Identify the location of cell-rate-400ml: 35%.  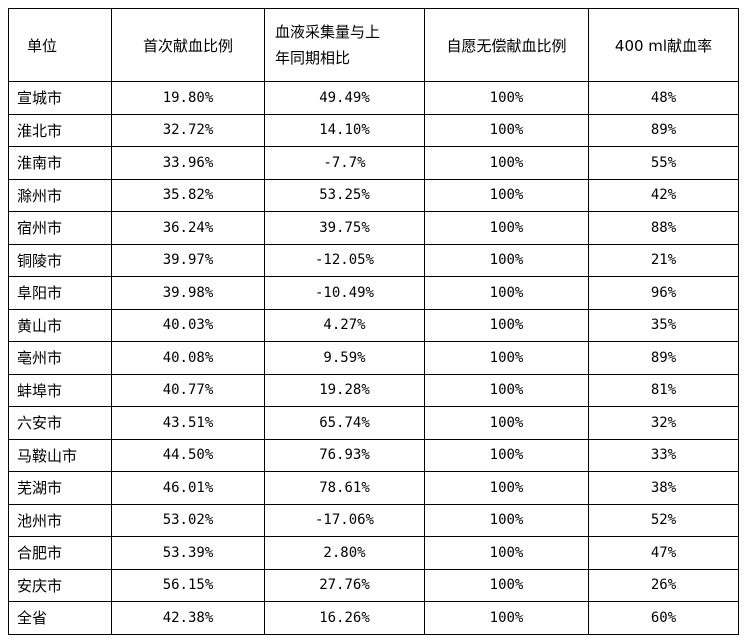
(663, 325).